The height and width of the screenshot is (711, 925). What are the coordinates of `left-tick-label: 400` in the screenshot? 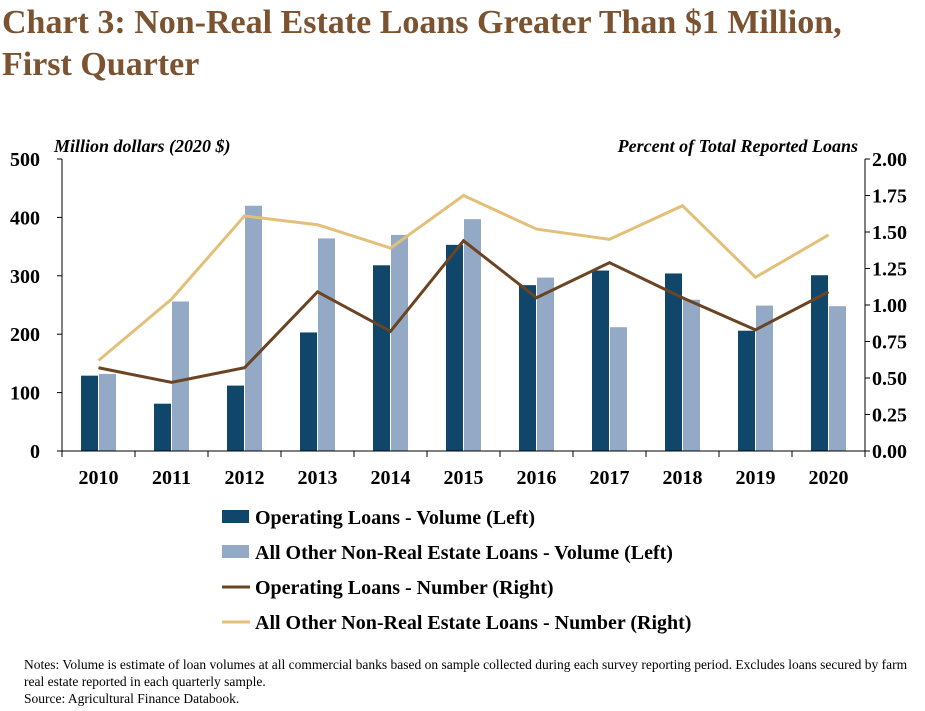 It's located at (25, 218).